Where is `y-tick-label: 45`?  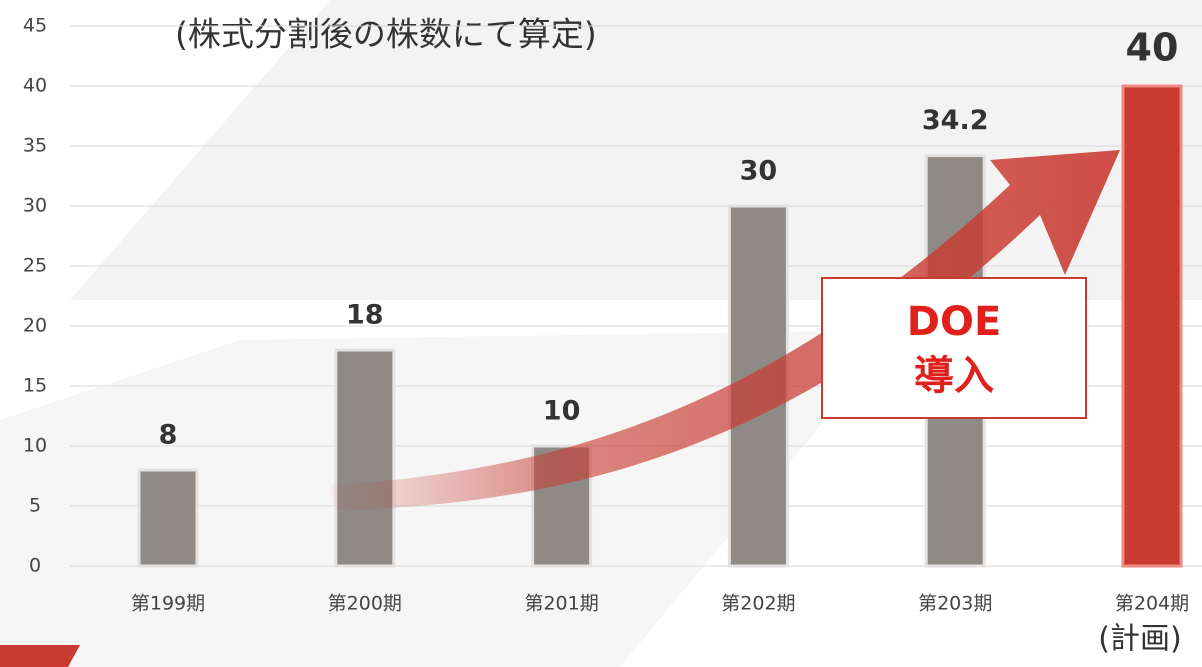 y-tick-label: 45 is located at coordinates (35, 26).